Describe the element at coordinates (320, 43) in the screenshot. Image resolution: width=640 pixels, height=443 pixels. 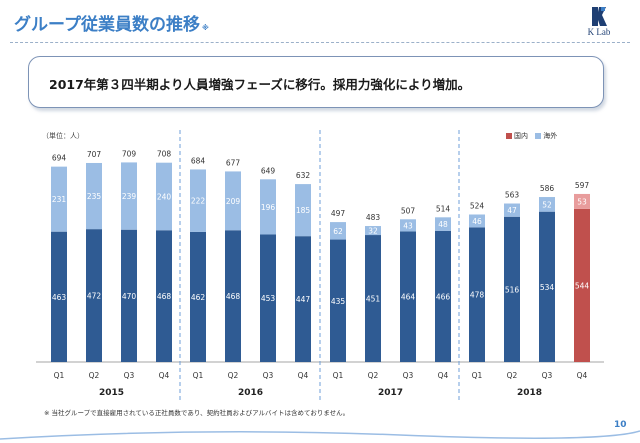
I see `header-divider` at that location.